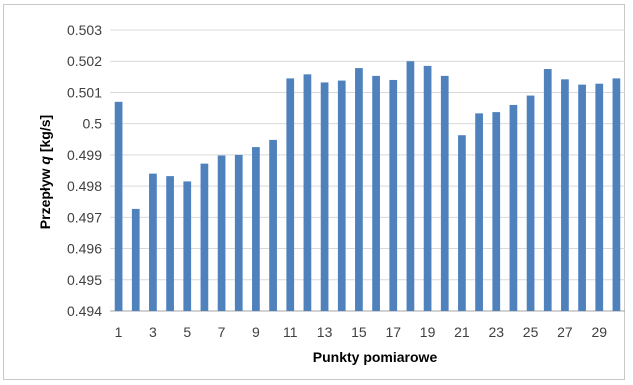 The height and width of the screenshot is (385, 633). What do you see at coordinates (84, 30) in the screenshot?
I see `y-tick-label: 0.503` at bounding box center [84, 30].